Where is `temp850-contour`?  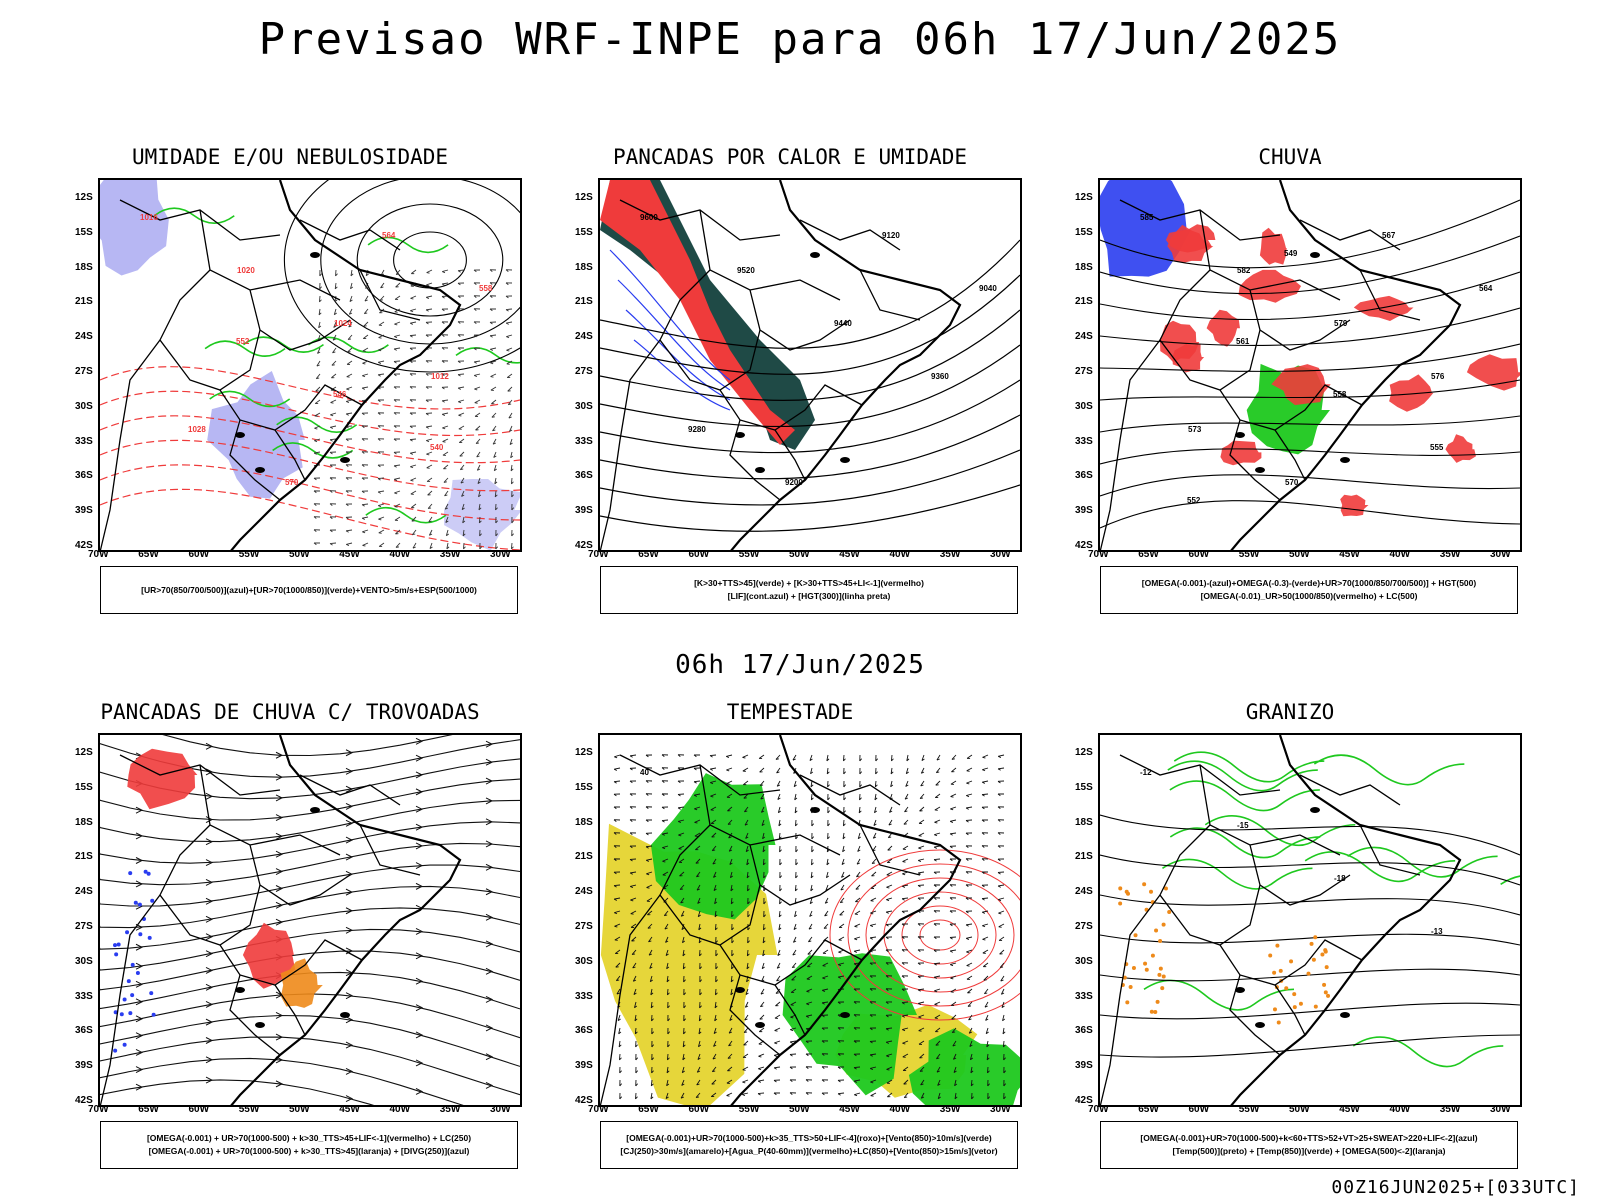
temp850-contour is located at coordinates (1422, 862).